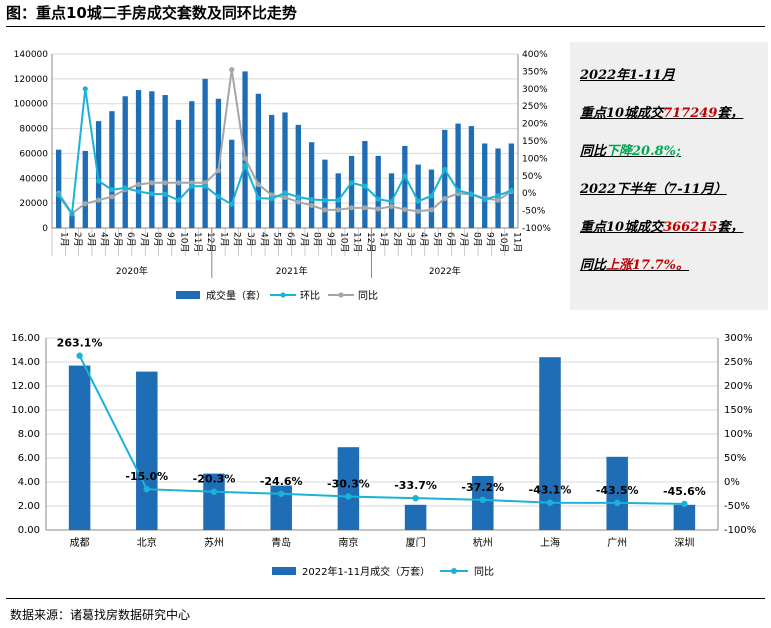 The height and width of the screenshot is (628, 771). I want to click on summary-h2-yoy: 同比上涨17.7%。, so click(634, 263).